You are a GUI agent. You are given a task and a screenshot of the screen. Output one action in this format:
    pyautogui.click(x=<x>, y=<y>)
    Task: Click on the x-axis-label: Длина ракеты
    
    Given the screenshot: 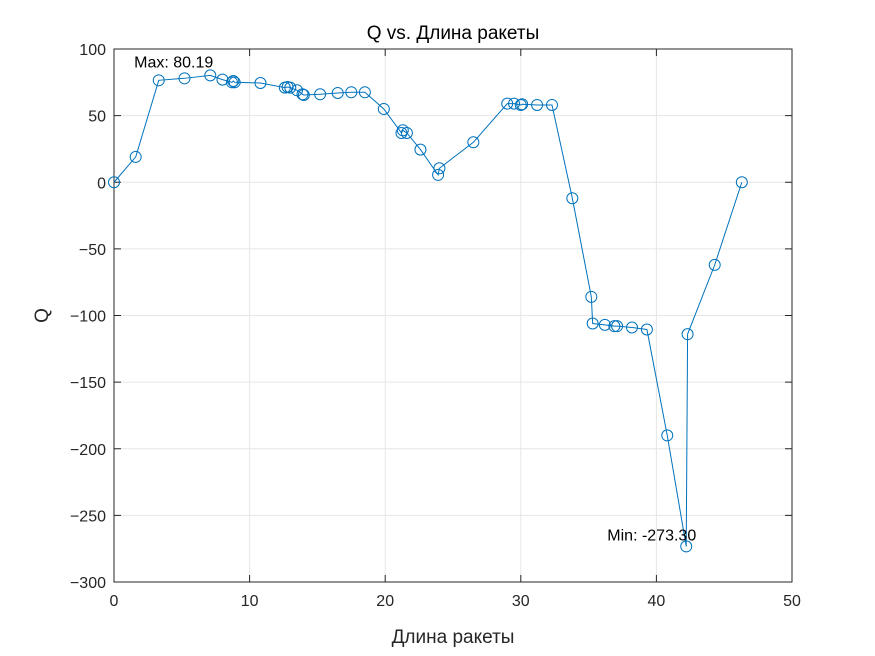 What is the action you would take?
    pyautogui.click(x=453, y=637)
    